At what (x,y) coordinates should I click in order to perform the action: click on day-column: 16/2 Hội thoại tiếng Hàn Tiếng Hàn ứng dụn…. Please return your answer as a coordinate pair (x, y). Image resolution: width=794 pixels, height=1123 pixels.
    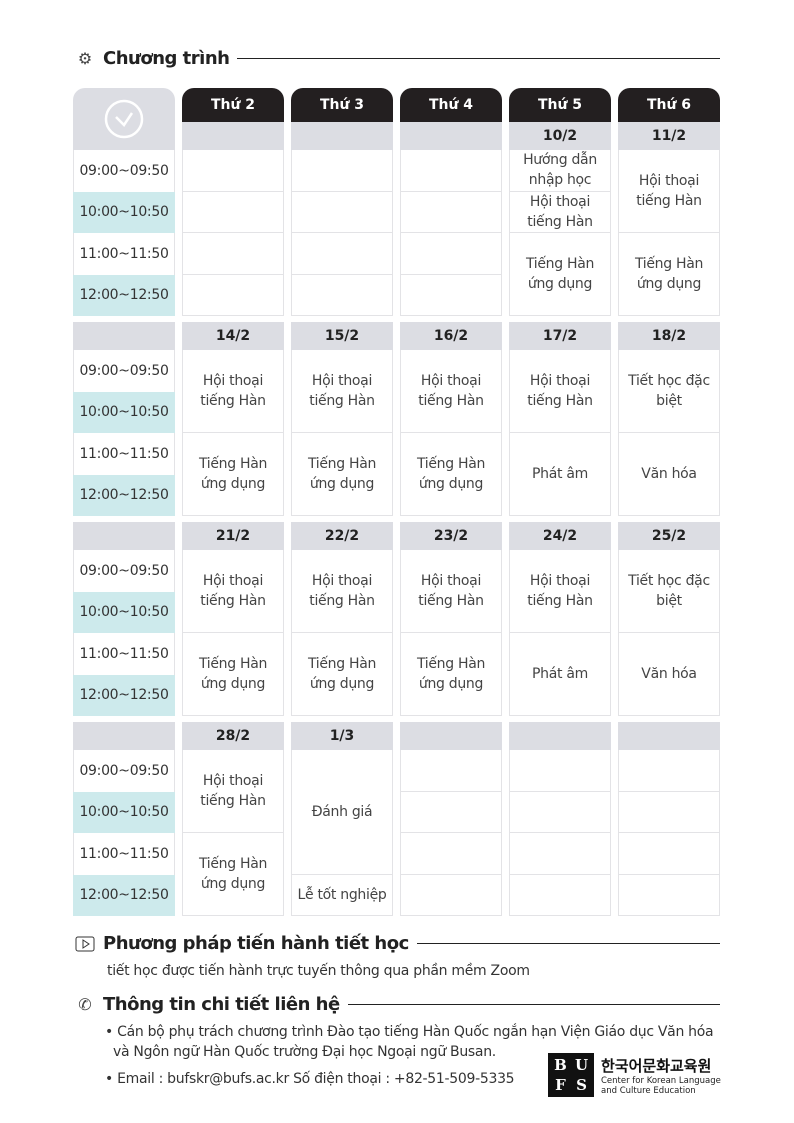
    Looking at the image, I should click on (451, 419).